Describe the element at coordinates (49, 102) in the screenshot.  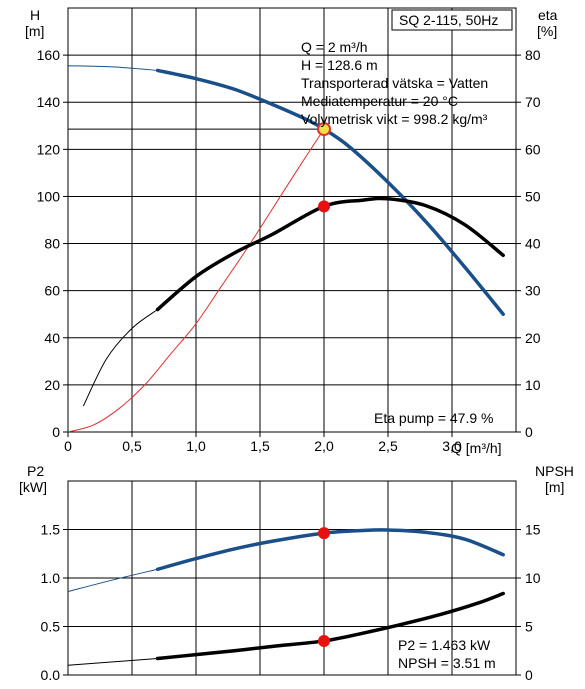
I see `y-left-tick-label: 140` at that location.